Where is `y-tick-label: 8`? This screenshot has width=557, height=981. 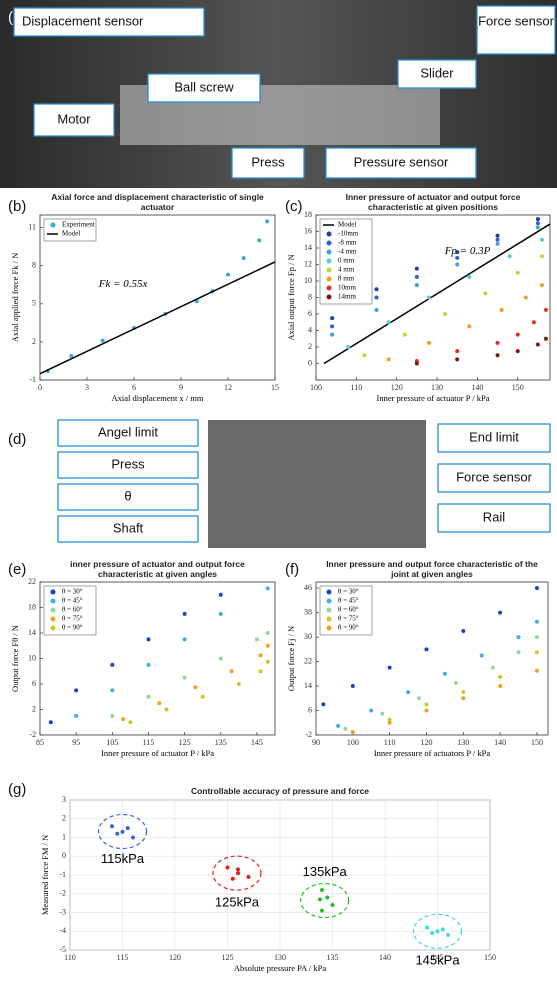 y-tick-label: 8 is located at coordinates (34, 265).